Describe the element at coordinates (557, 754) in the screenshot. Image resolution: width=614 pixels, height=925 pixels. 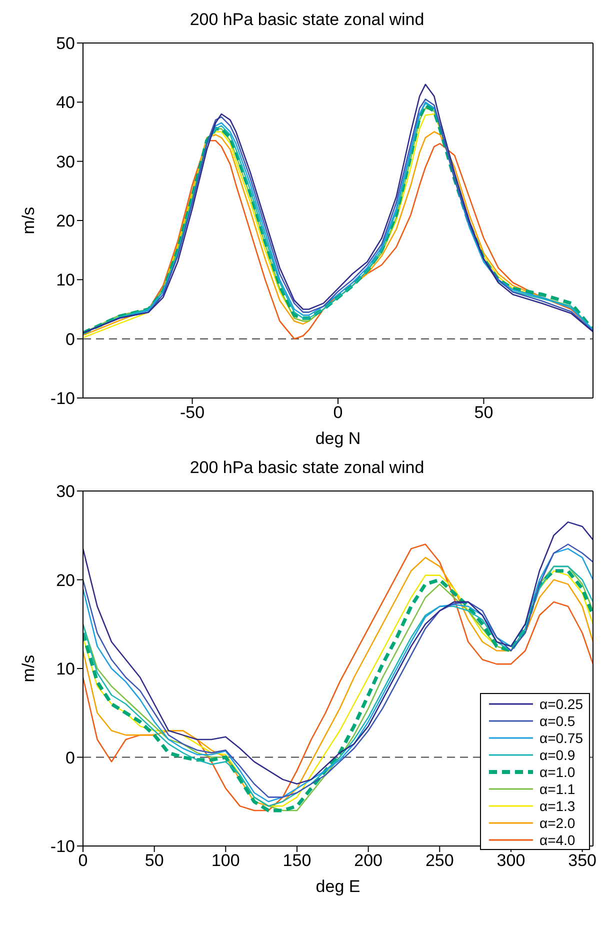
I see `legend-label: α=0.9` at that location.